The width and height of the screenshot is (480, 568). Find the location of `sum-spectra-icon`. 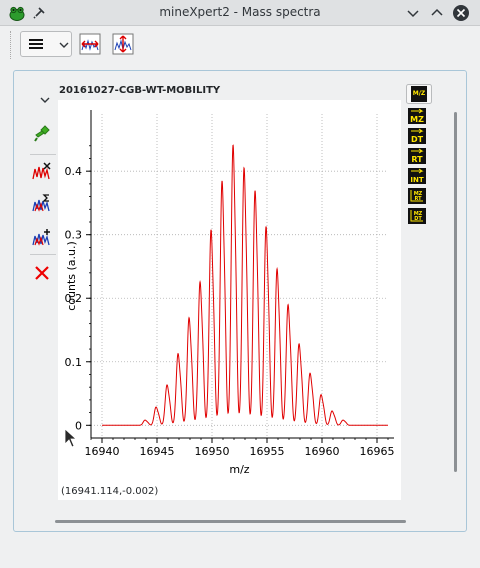

sum-spectra-icon is located at coordinates (42, 203).